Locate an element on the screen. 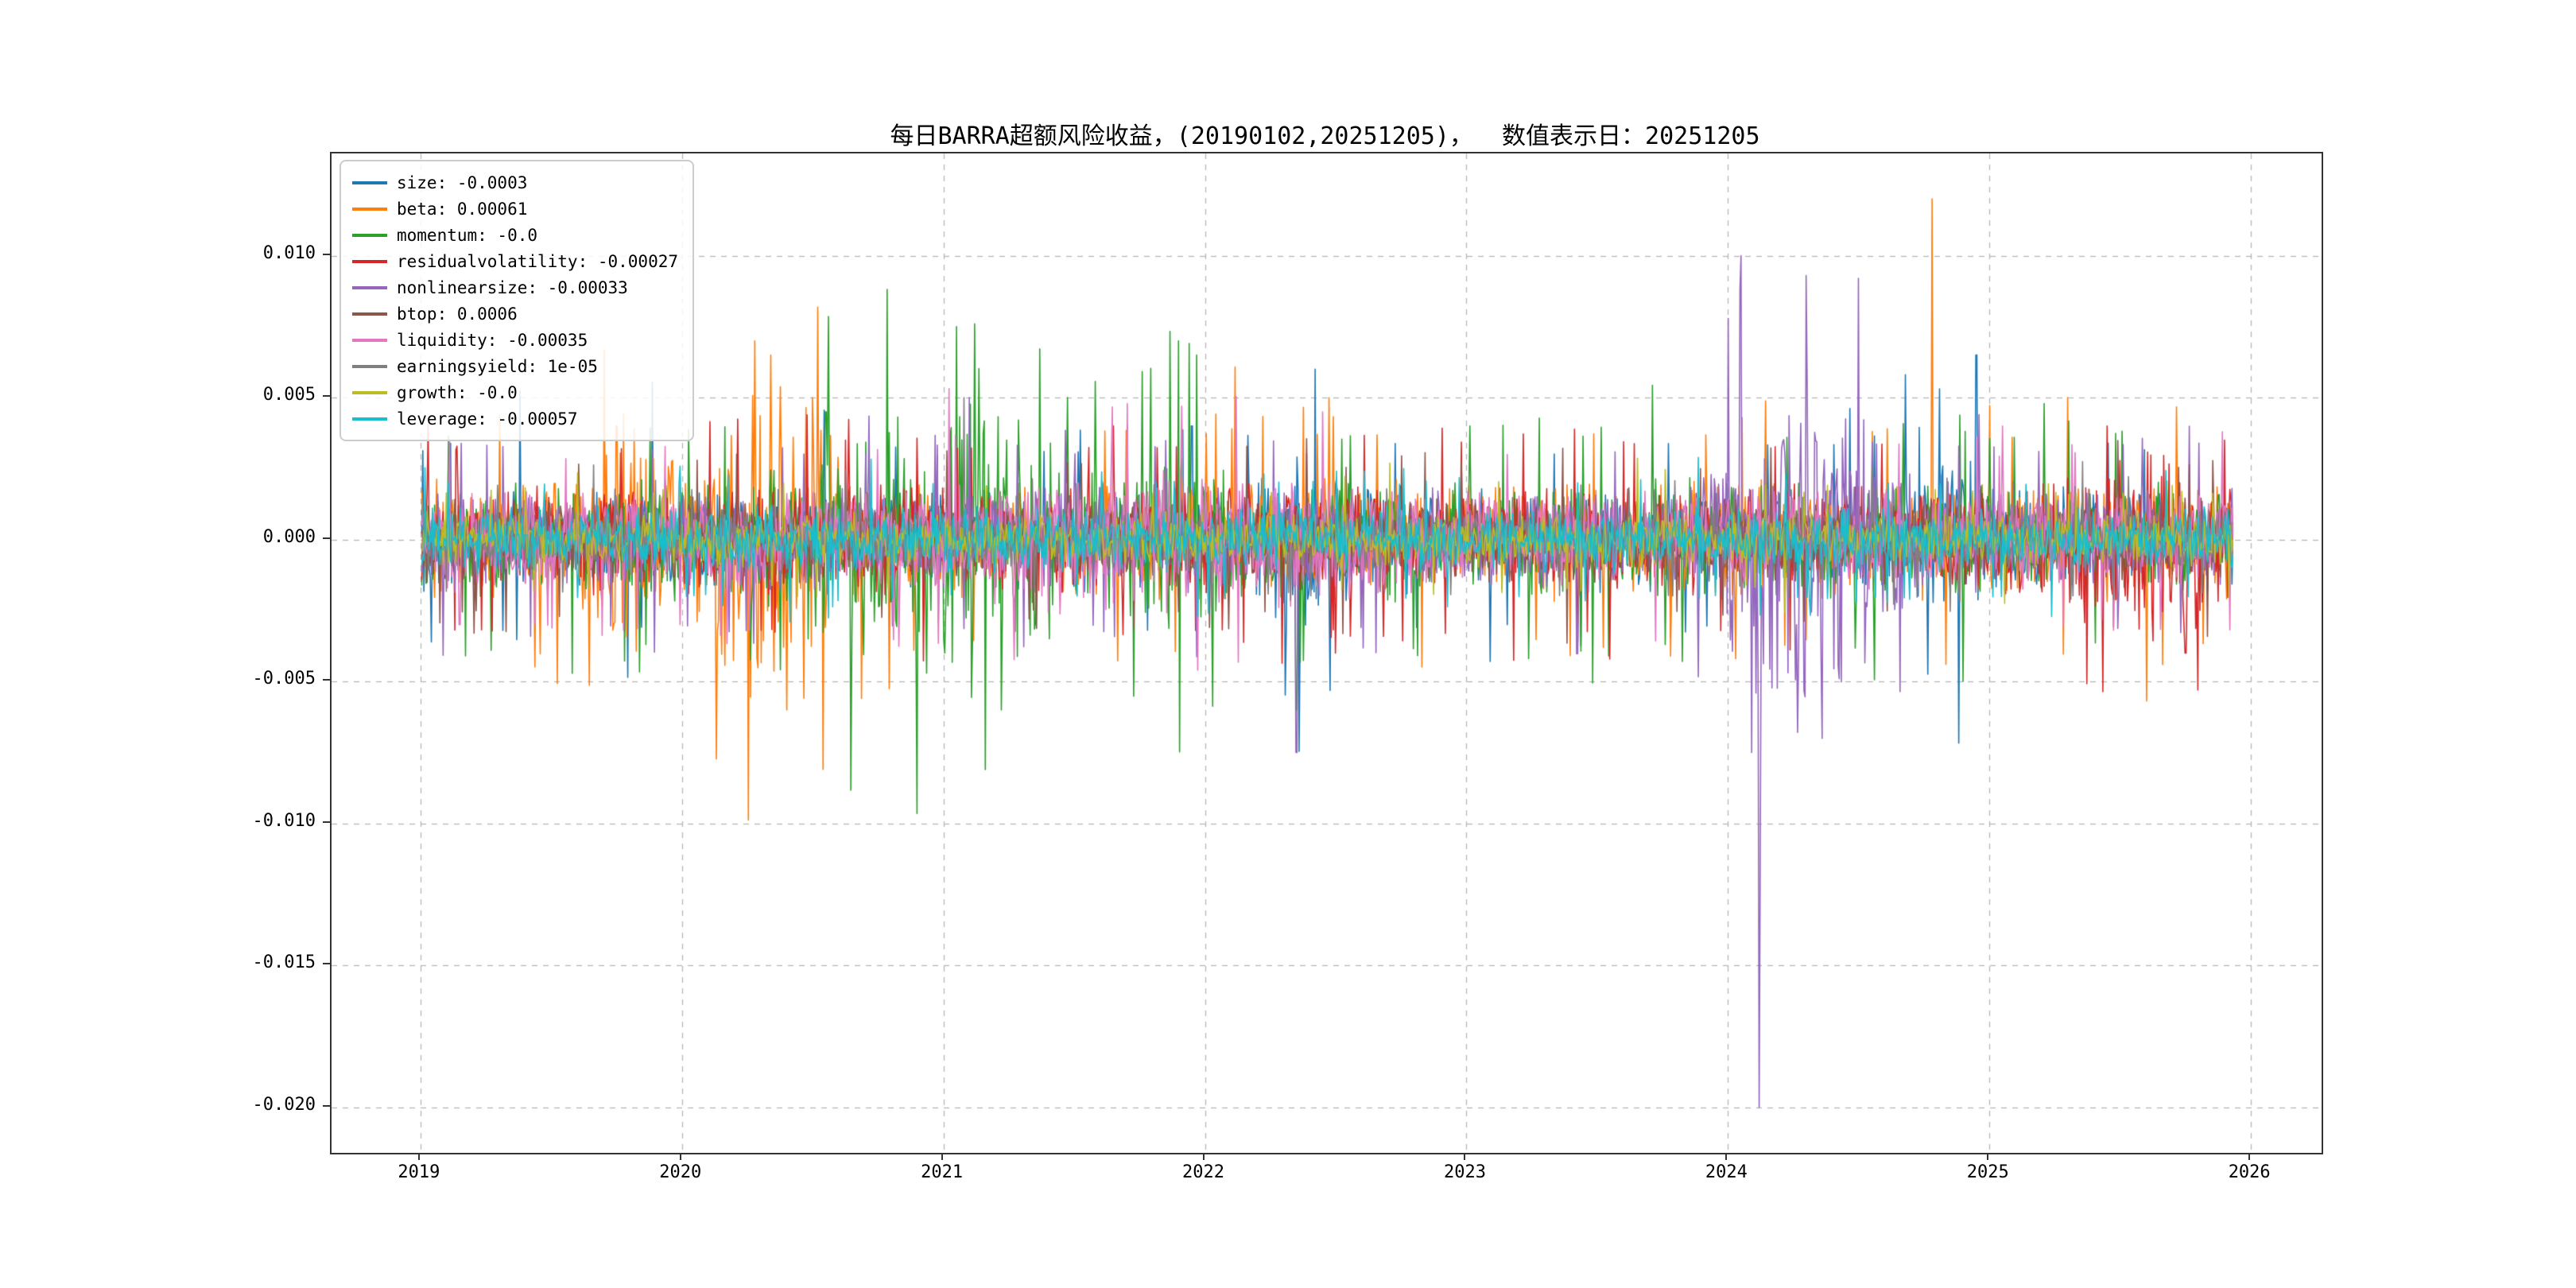  legend-entry-leverage: leverage: -0.00057 is located at coordinates (515, 419).